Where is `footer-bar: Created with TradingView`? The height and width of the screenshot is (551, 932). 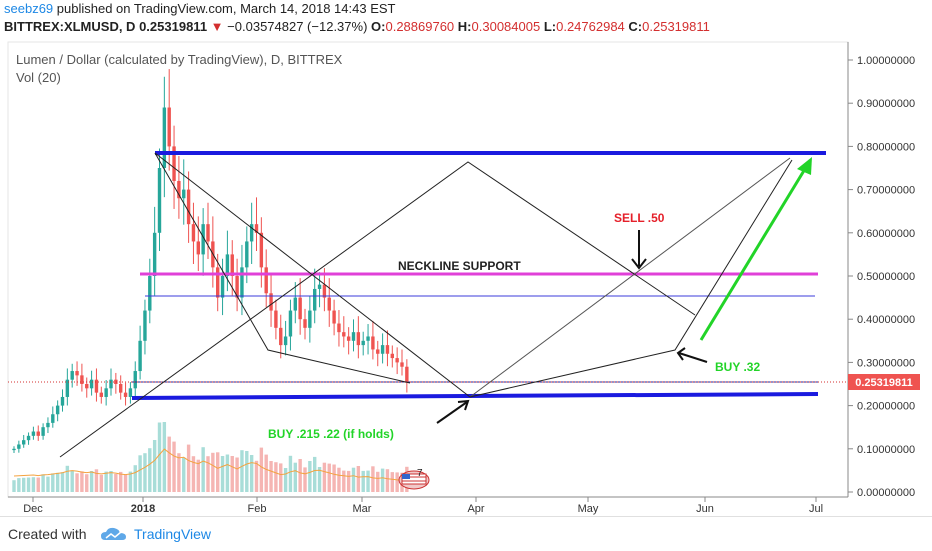
footer-bar: Created with TradingView is located at coordinates (466, 533).